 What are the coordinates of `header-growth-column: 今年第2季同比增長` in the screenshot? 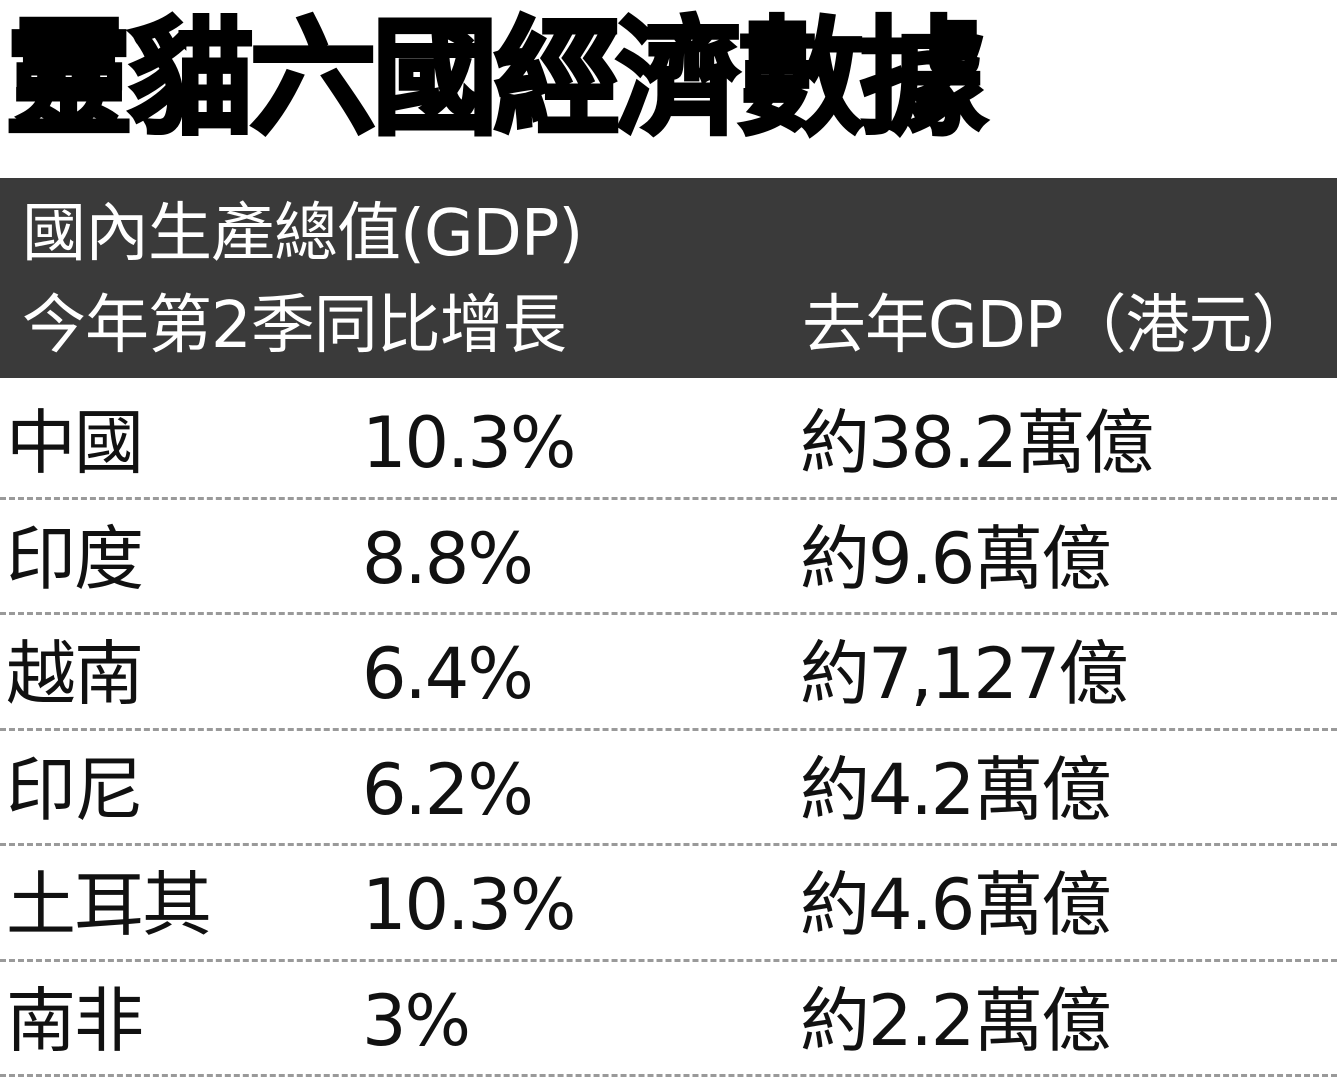 It's located at (294, 326).